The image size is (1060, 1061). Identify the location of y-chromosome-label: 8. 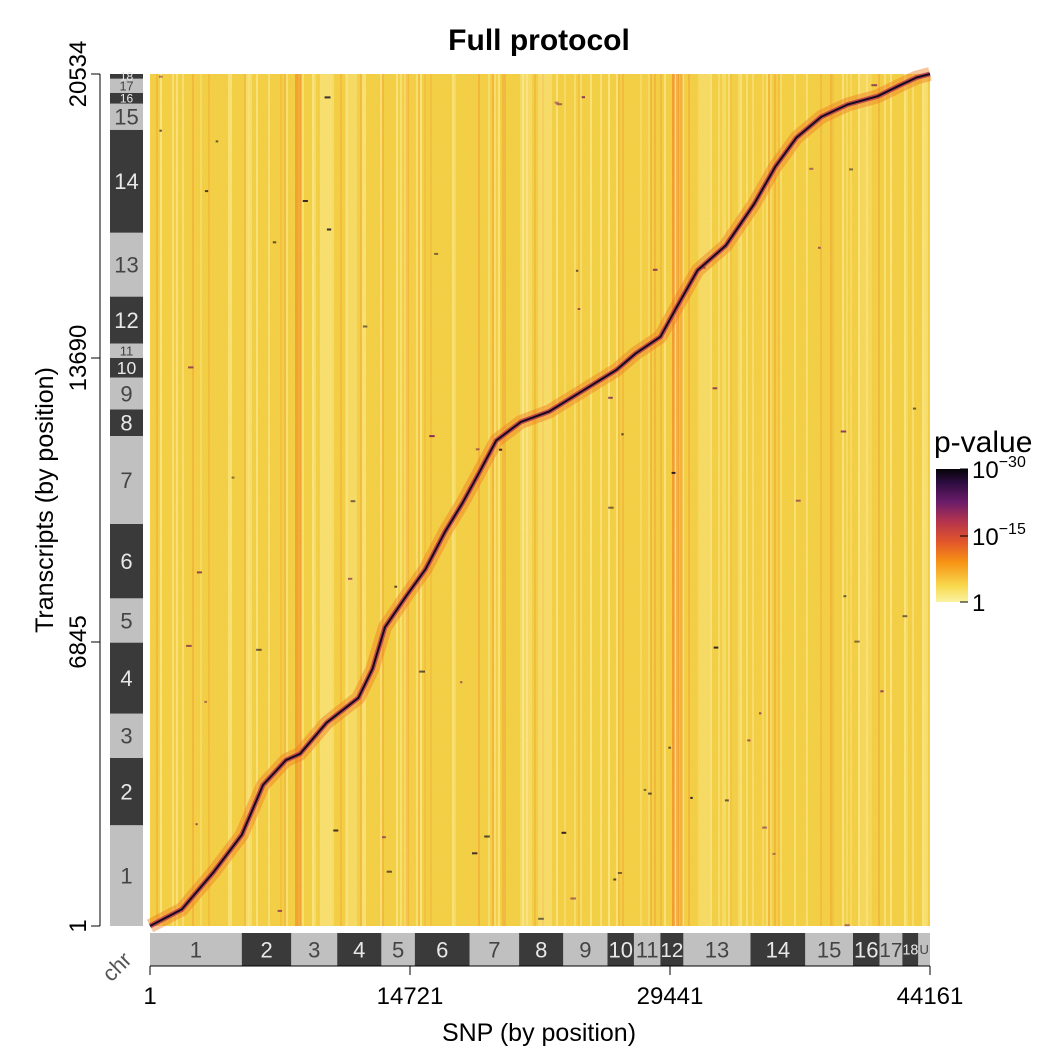
(126, 423).